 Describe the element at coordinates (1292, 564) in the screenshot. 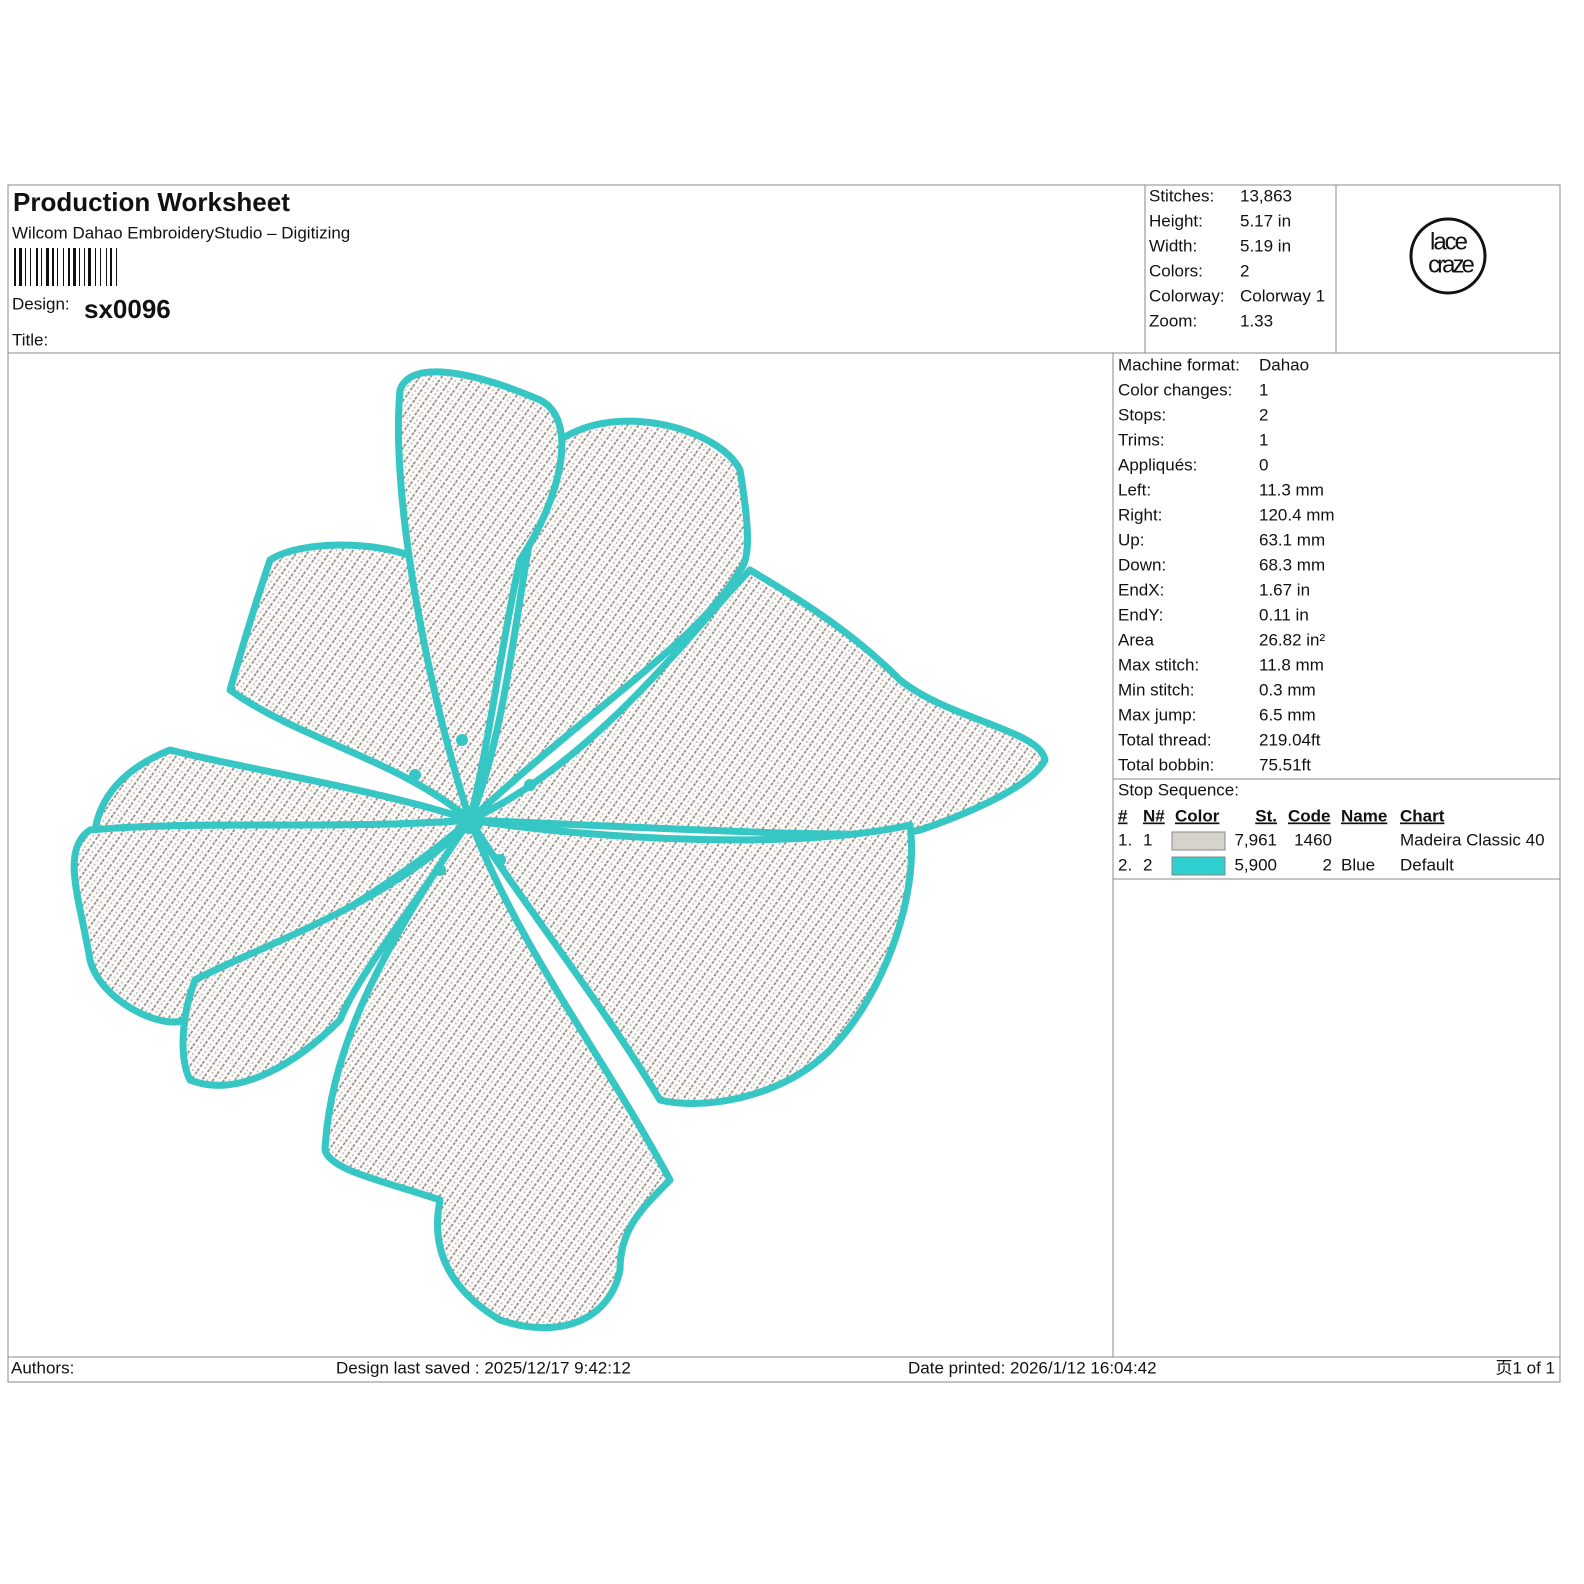

I see `detail-value: 68.3 mm` at that location.